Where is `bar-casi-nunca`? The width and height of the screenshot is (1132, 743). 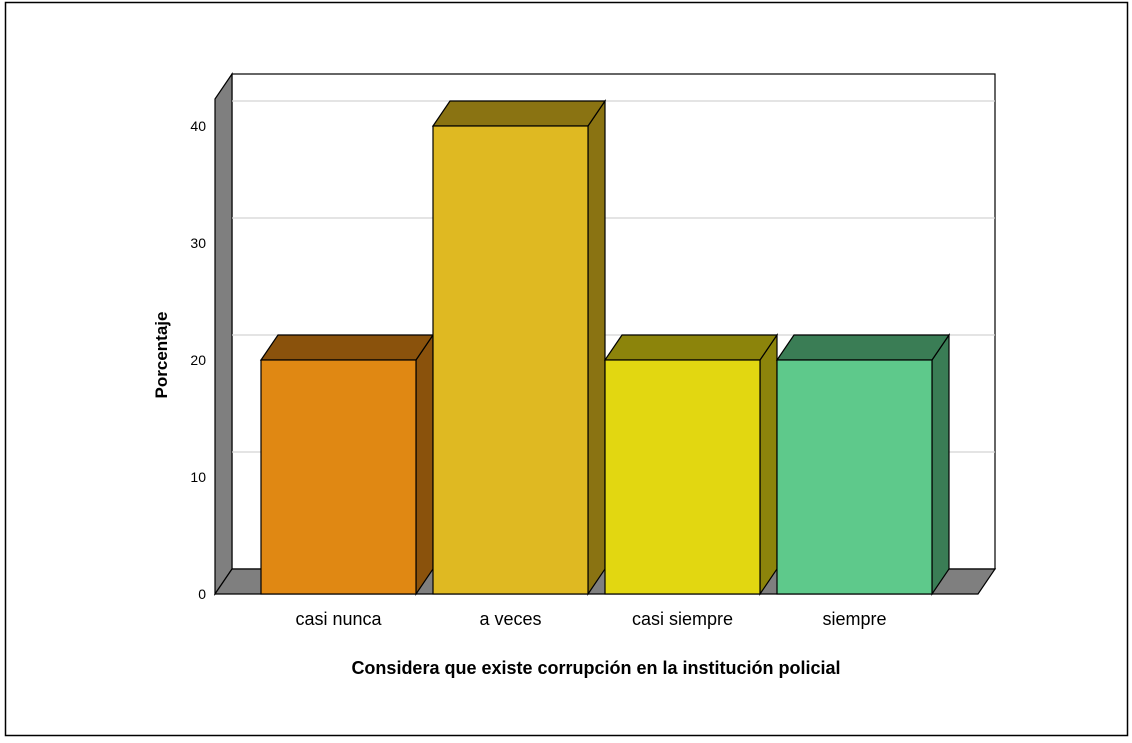
bar-casi-nunca is located at coordinates (347, 464).